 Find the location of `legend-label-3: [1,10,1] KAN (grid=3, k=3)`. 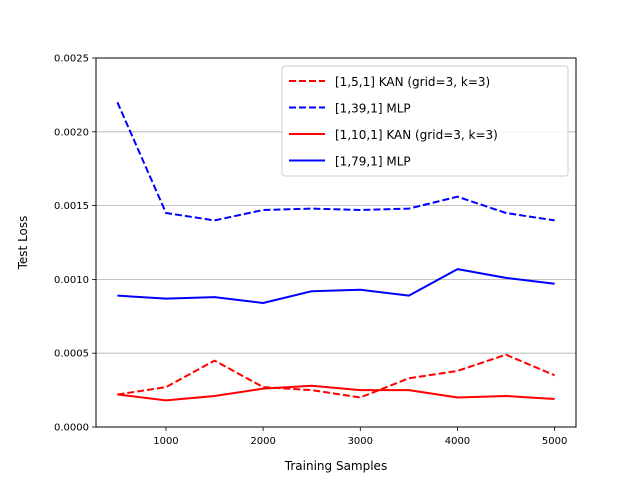

legend-label-3: [1,10,1] KAN (grid=3, k=3) is located at coordinates (416, 135).